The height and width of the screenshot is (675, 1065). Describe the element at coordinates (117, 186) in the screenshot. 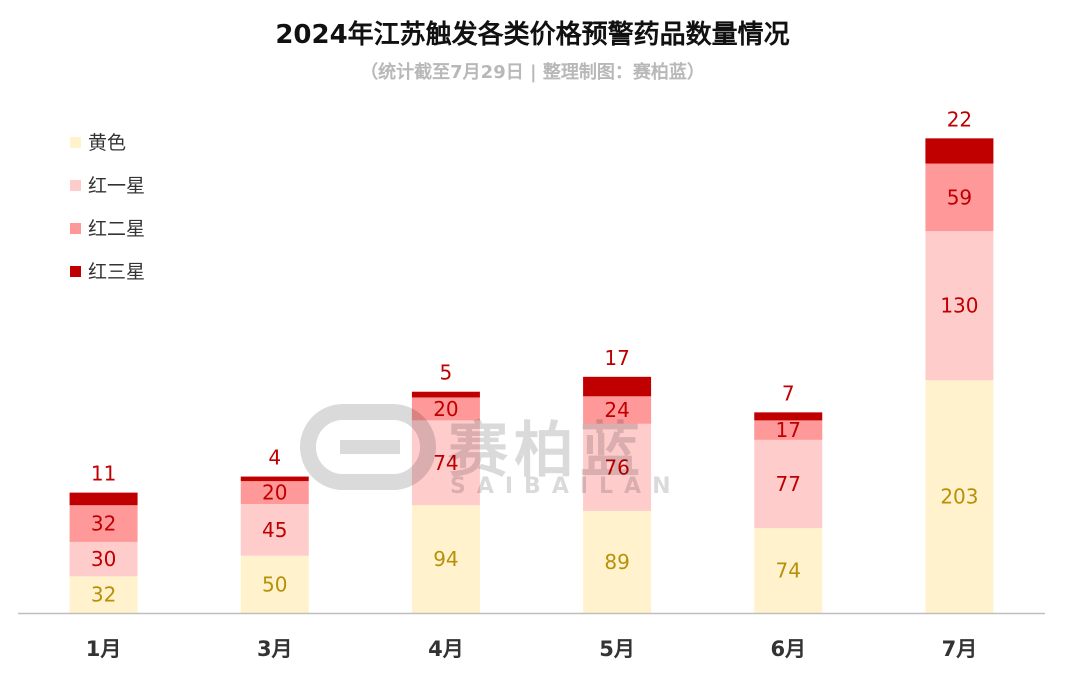

I see `legend-label: 红一星` at that location.